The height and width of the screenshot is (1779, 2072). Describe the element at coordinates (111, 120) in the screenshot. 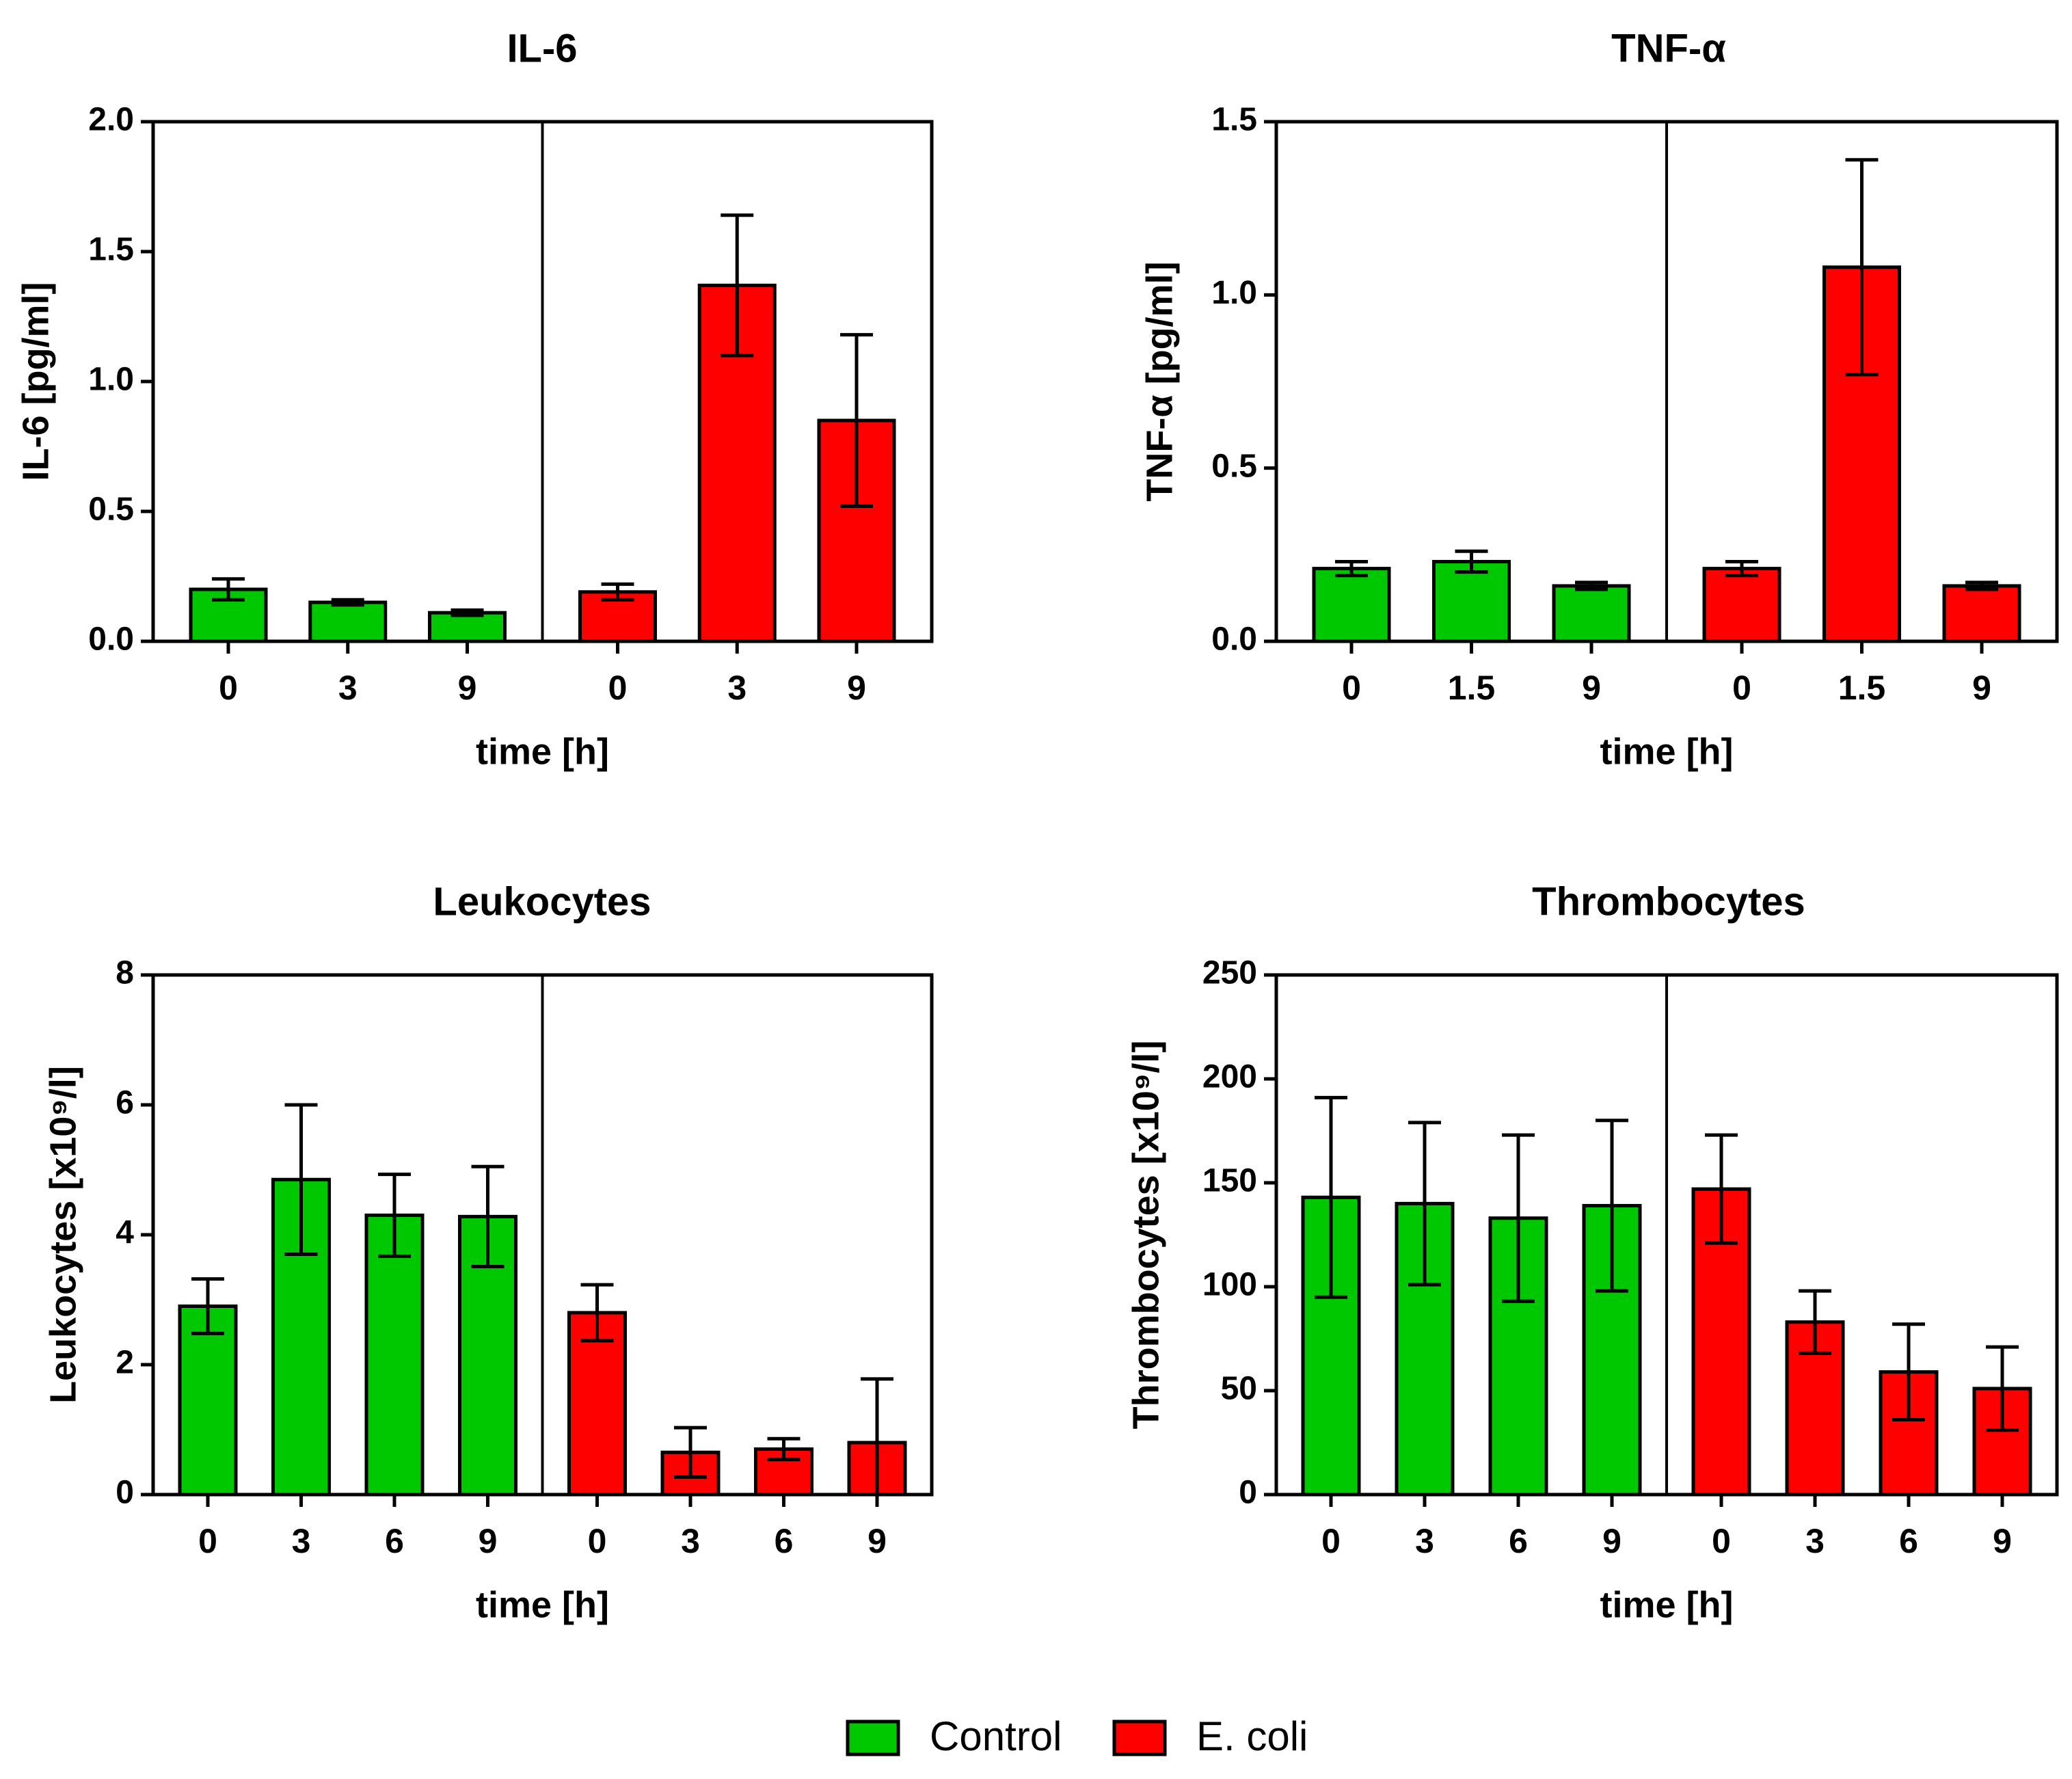

I see `y-tick-label: 2.0` at that location.